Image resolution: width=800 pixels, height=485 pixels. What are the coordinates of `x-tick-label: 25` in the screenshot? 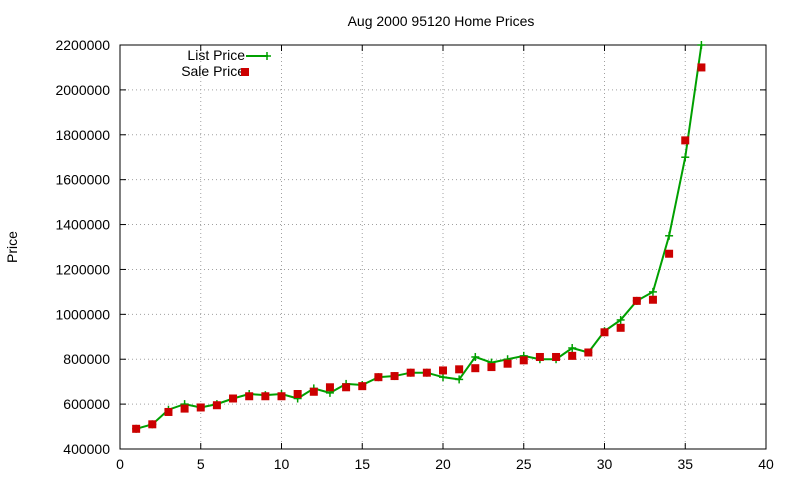 It's located at (524, 464).